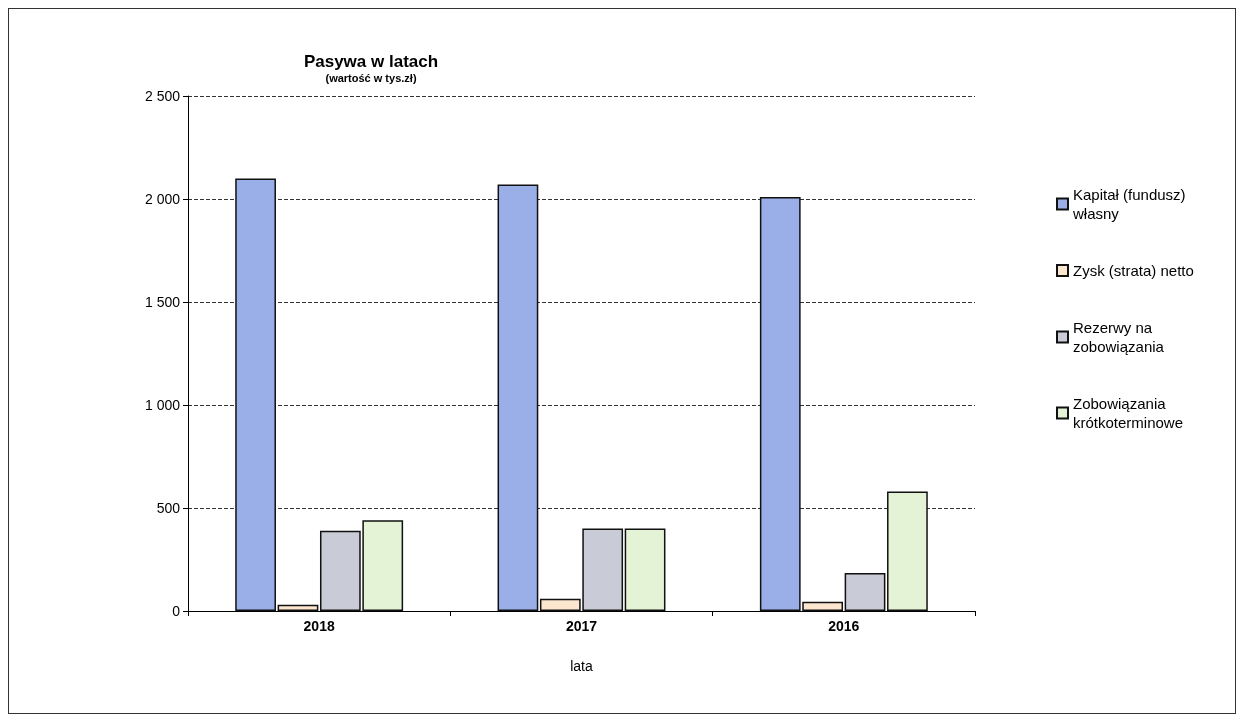 The width and height of the screenshot is (1248, 727). I want to click on y-tick-label: 0, so click(176, 611).